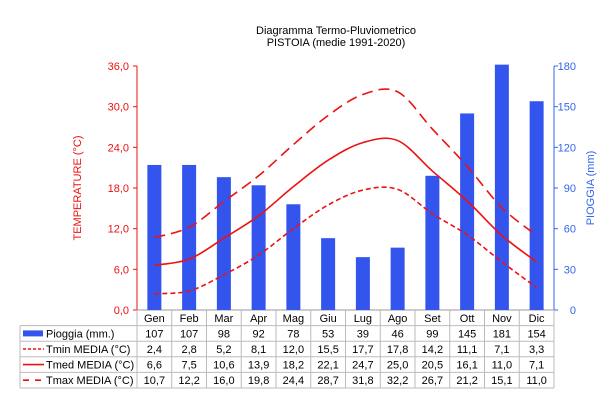  Describe the element at coordinates (327, 381) in the screenshot. I see `table-cell: 28,7` at that location.